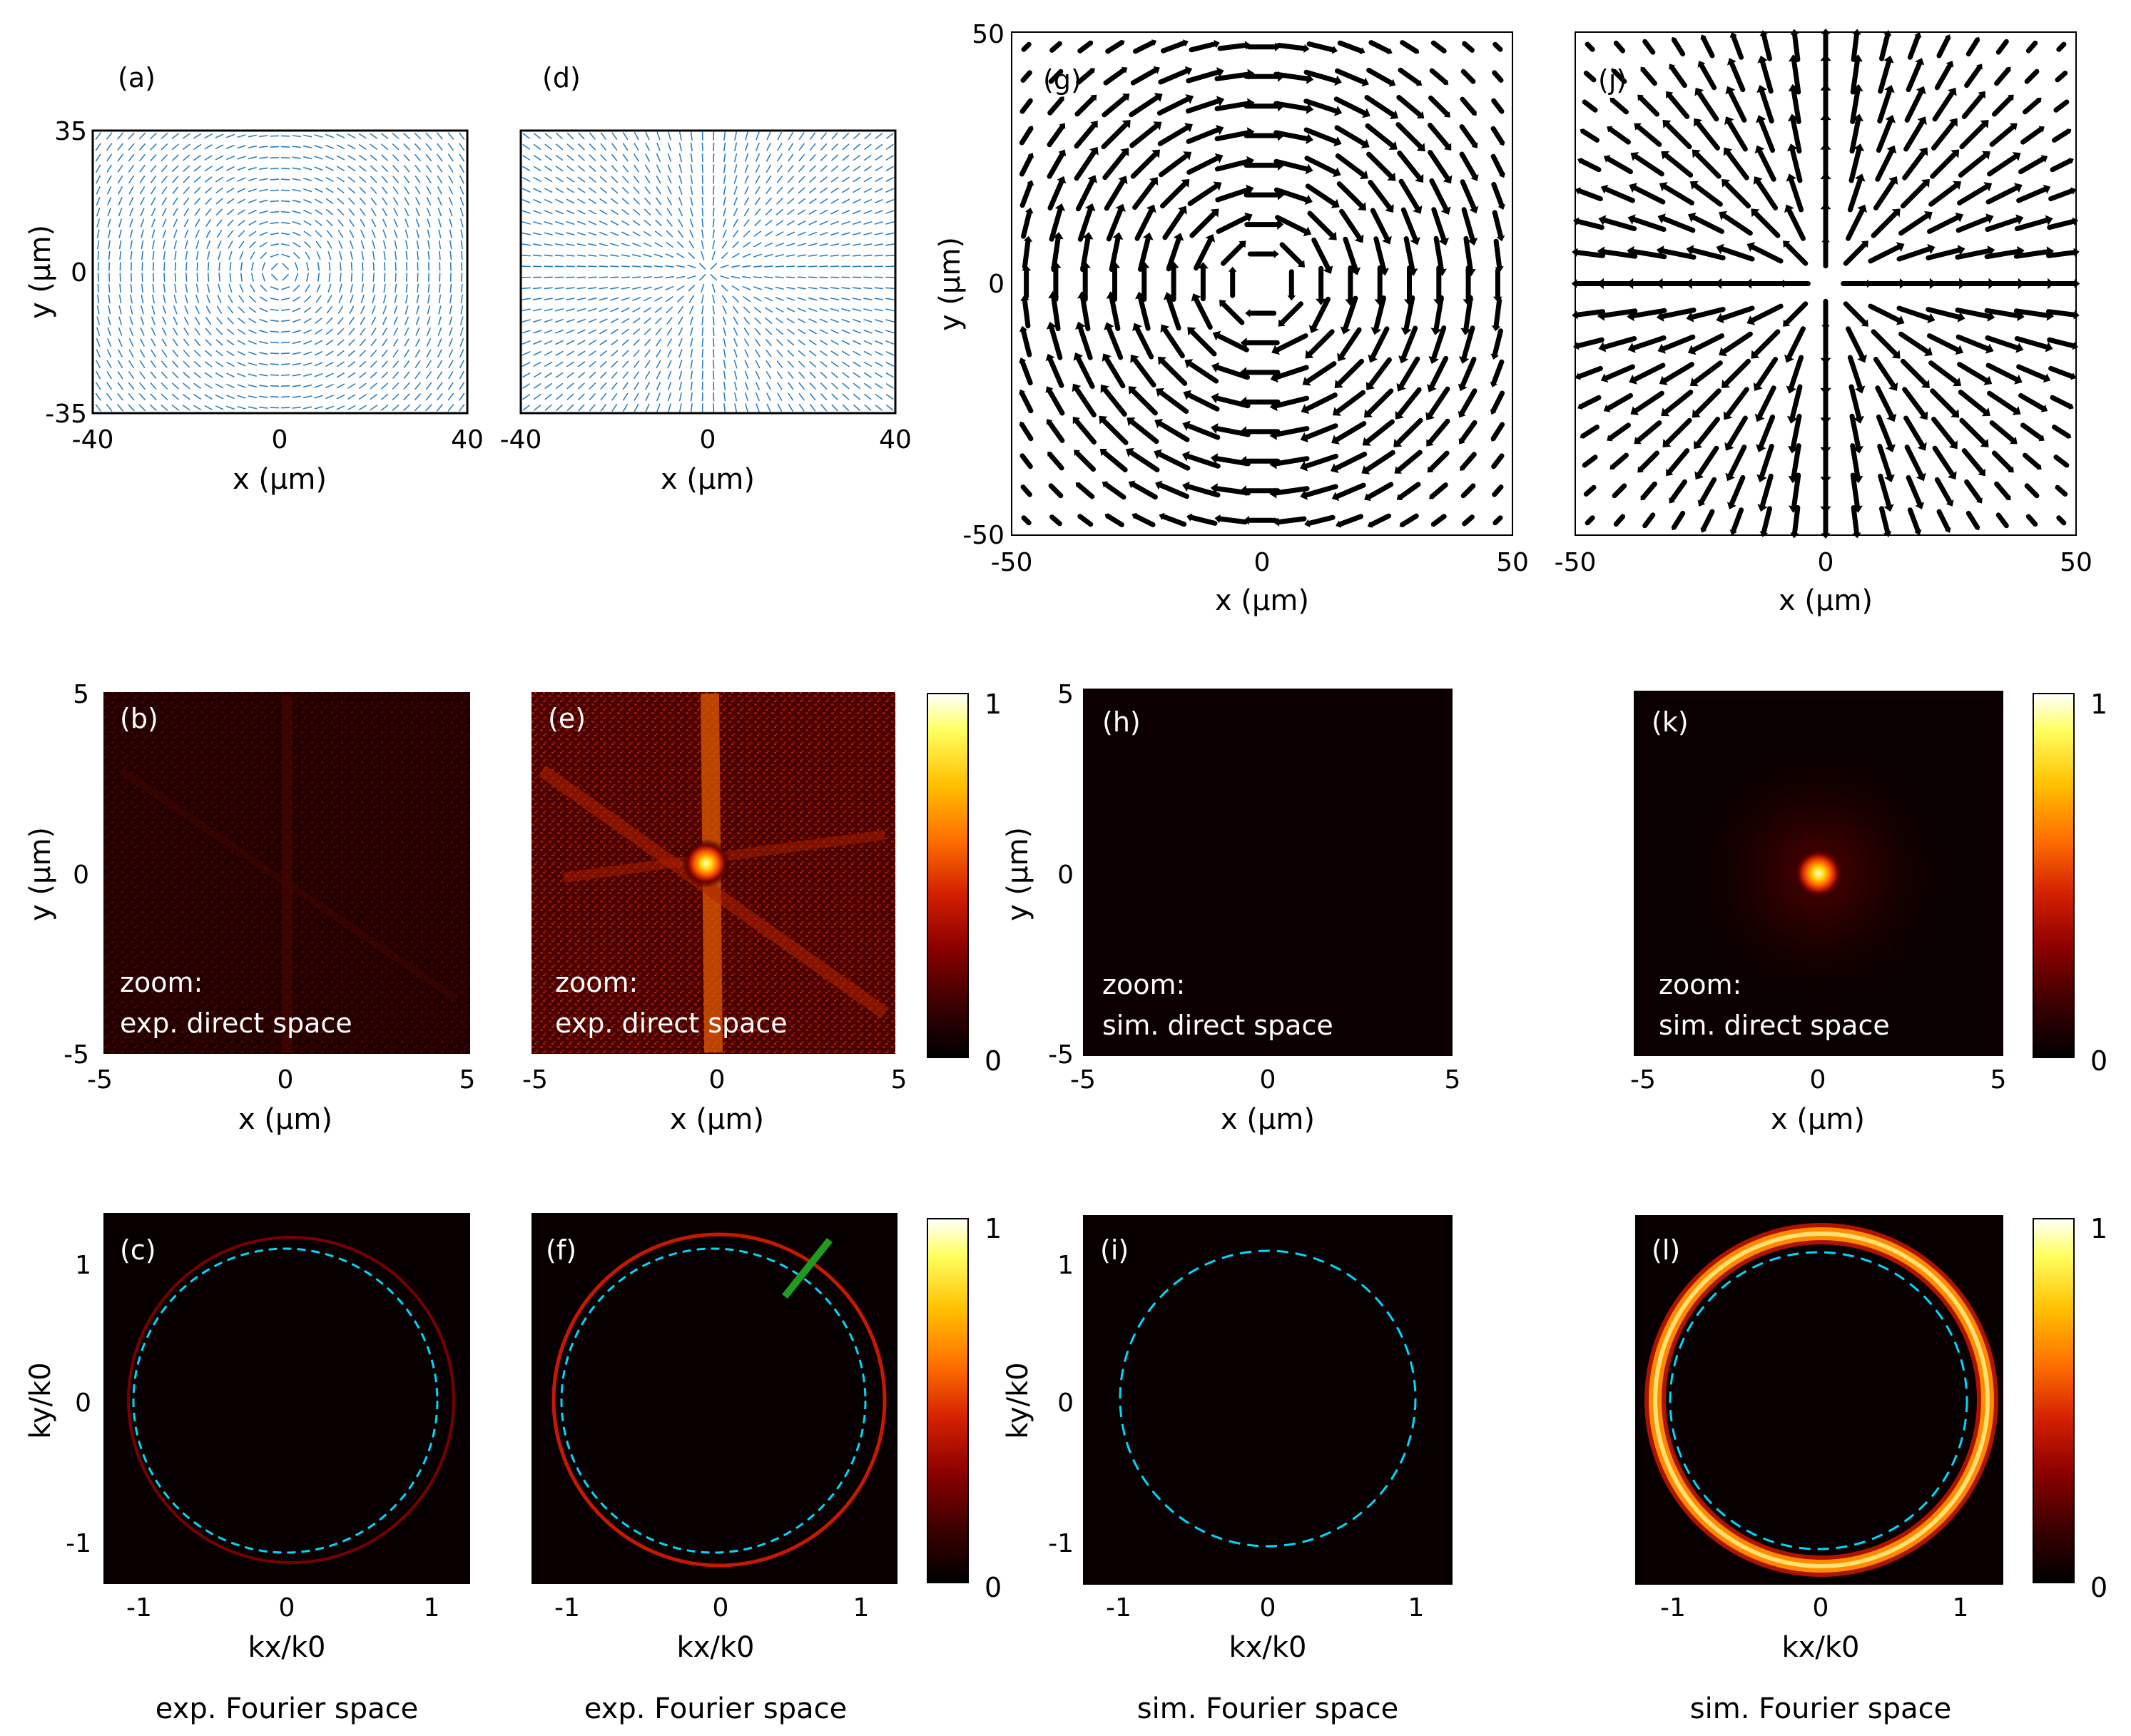 The image size is (2131, 1736). What do you see at coordinates (139, 718) in the screenshot?
I see `panel-label: (b)` at bounding box center [139, 718].